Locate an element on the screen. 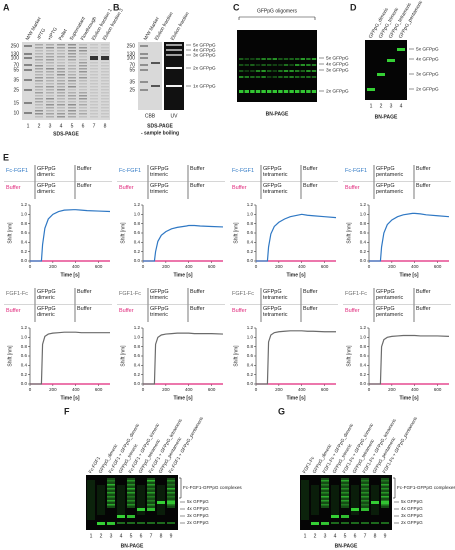  band-label: 5x GFPpG is located at coordinates (412, 501).